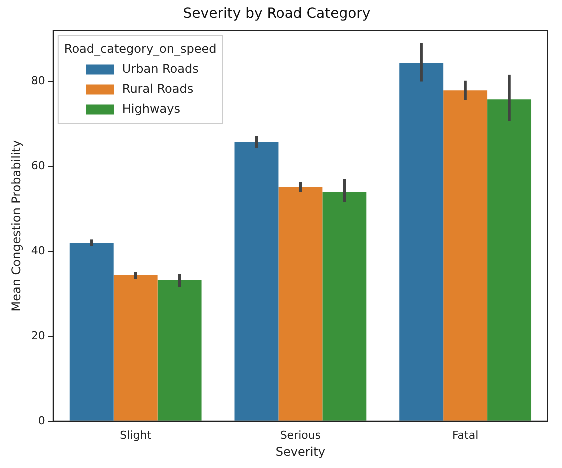 The image size is (562, 468). What do you see at coordinates (136, 435) in the screenshot?
I see `x-tick-label: Slight` at bounding box center [136, 435].